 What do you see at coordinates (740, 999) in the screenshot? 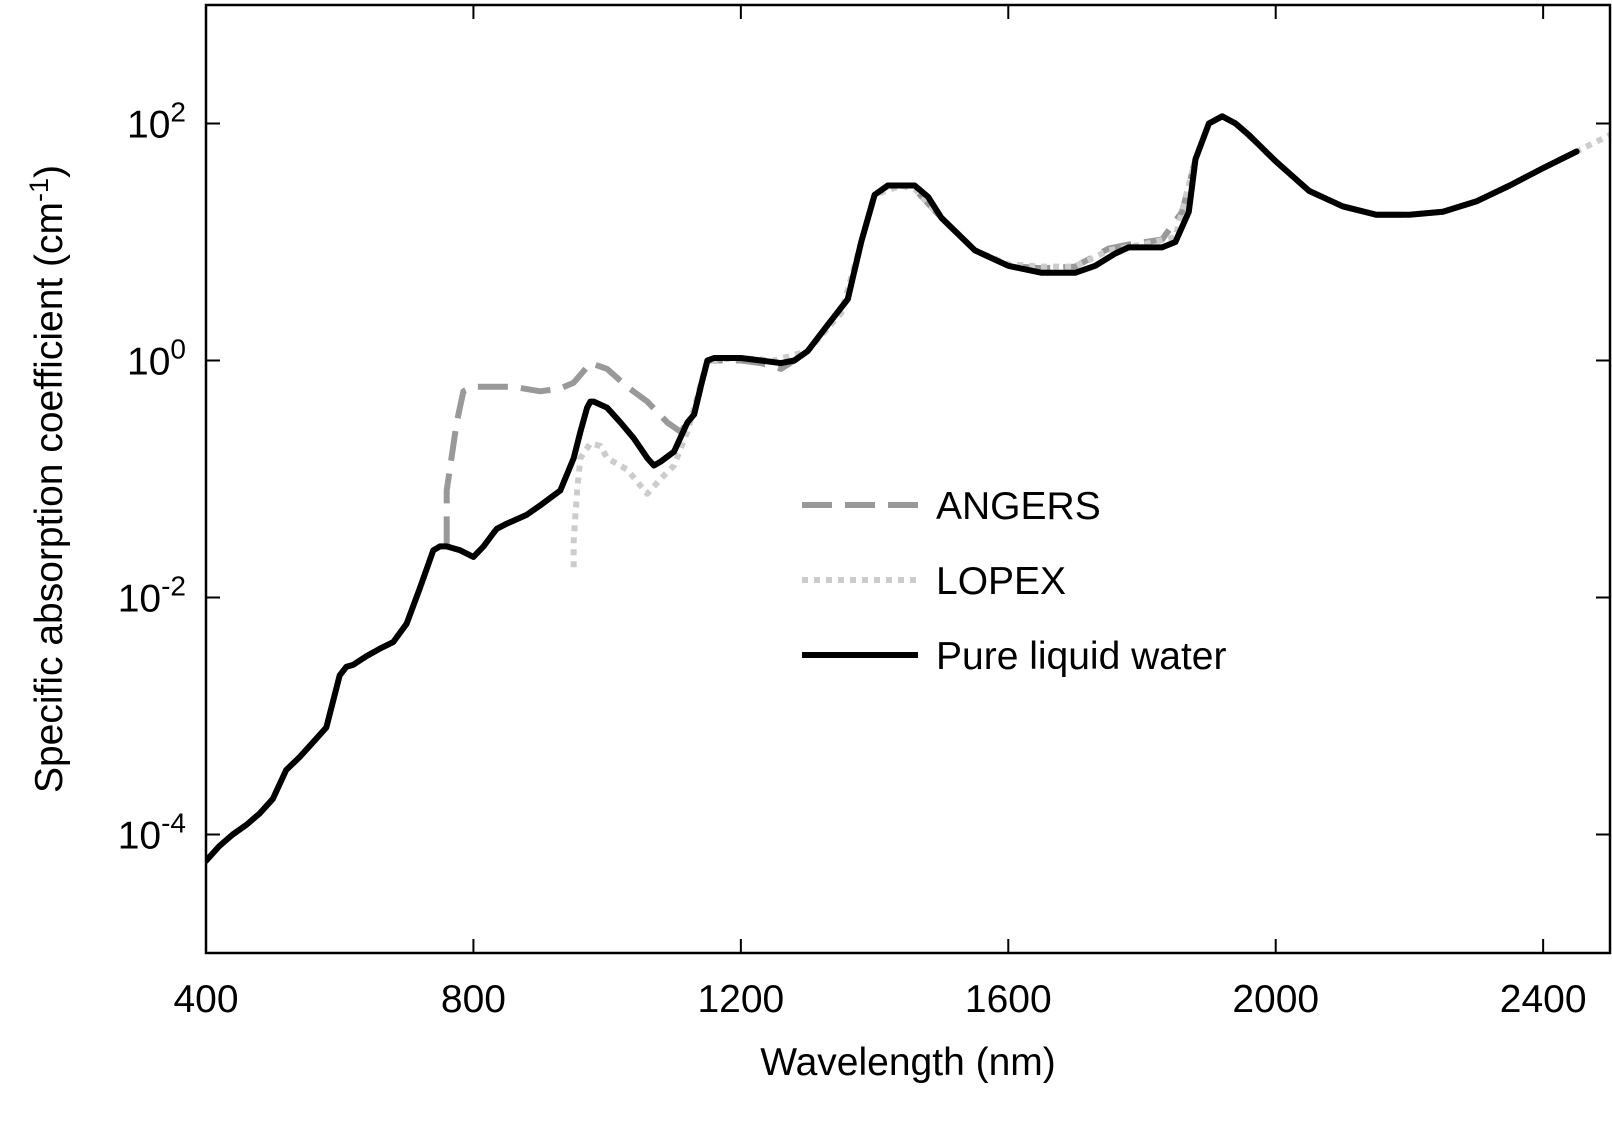
I see `x-tick-label: 1200` at bounding box center [740, 999].